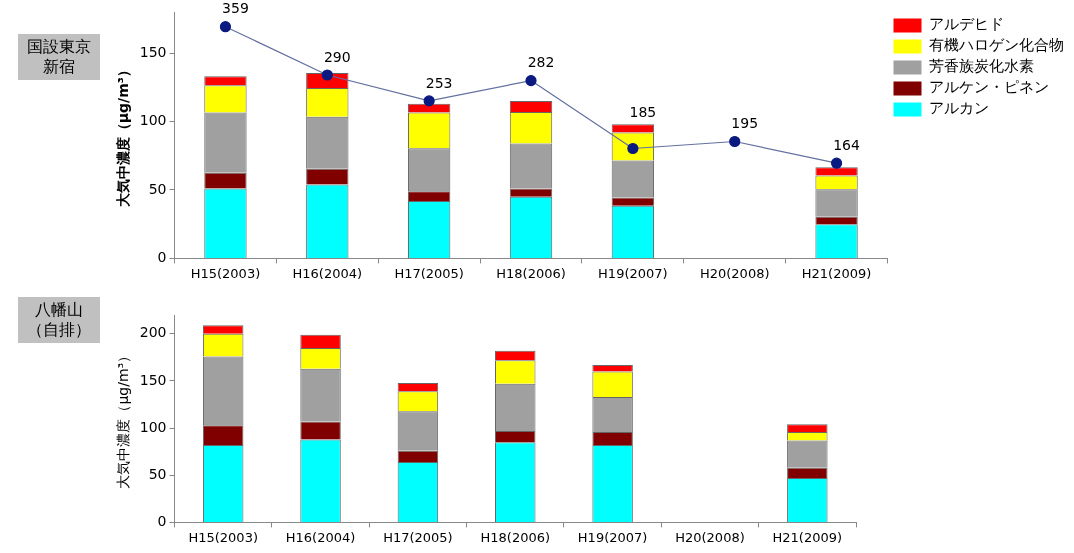 This screenshot has width=1074, height=553. I want to click on text: 国設東京新宿, so click(59, 57).